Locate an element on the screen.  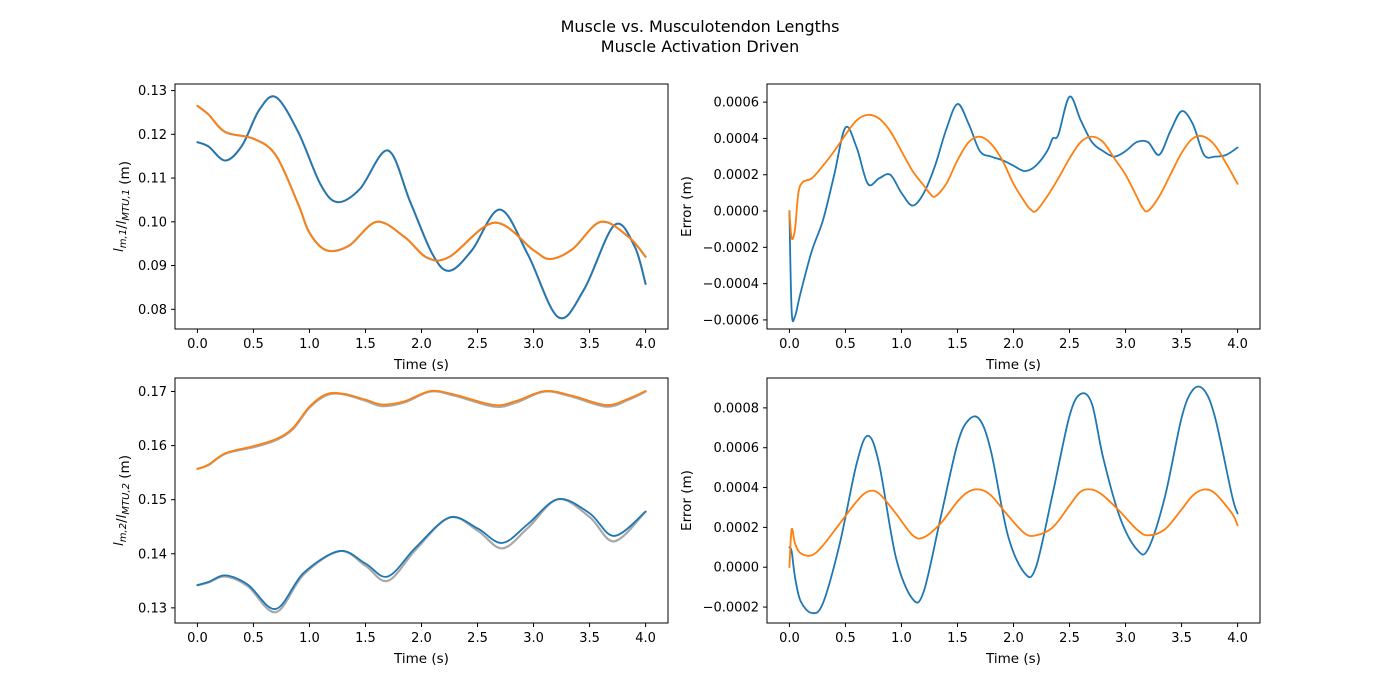
y-tick-label: 0.08 is located at coordinates (152, 310).